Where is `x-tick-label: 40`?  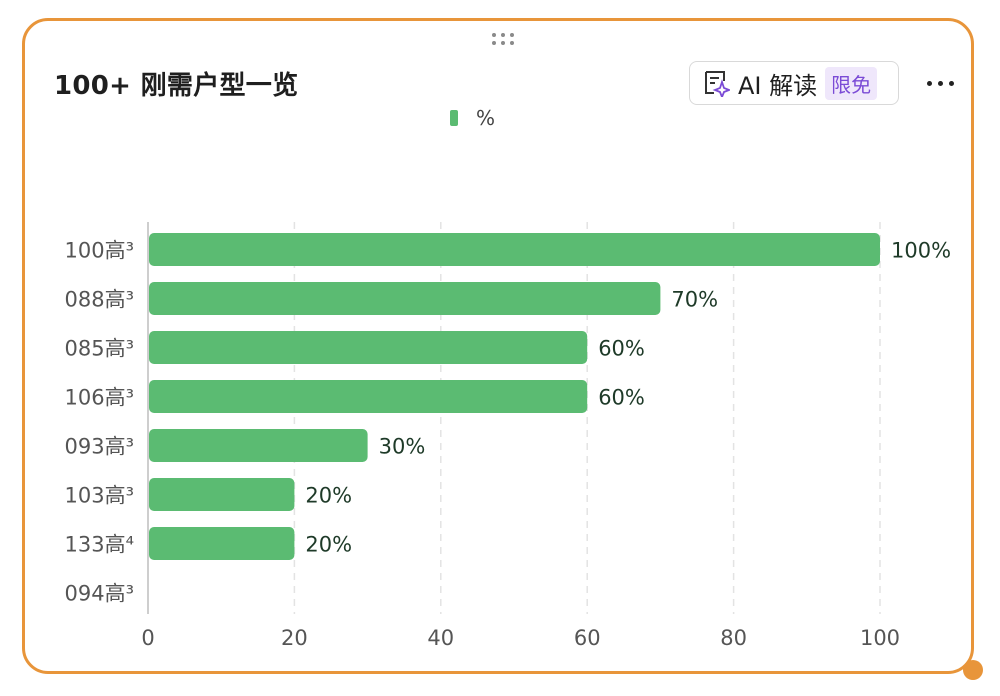
x-tick-label: 40 is located at coordinates (440, 638).